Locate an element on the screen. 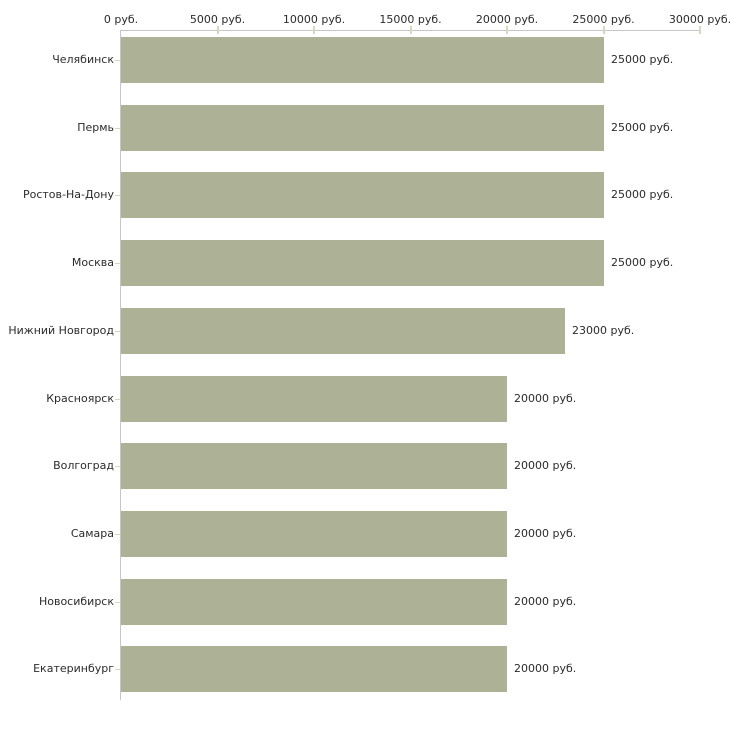  category-label: Екатеринбург is located at coordinates (73, 669).